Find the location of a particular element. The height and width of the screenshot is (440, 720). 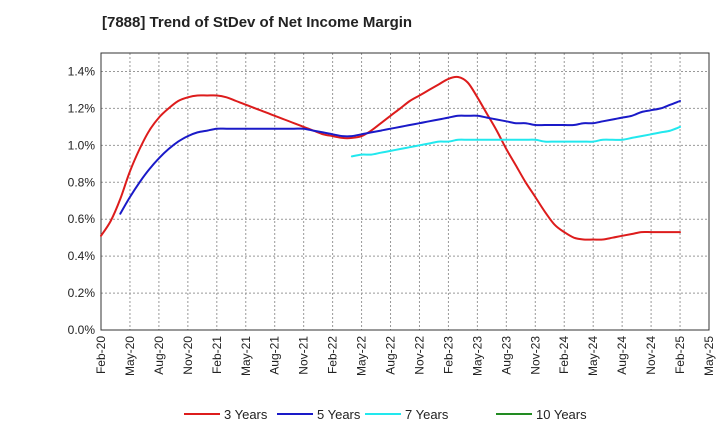

legend-label-3-years: 3 Years is located at coordinates (246, 414).